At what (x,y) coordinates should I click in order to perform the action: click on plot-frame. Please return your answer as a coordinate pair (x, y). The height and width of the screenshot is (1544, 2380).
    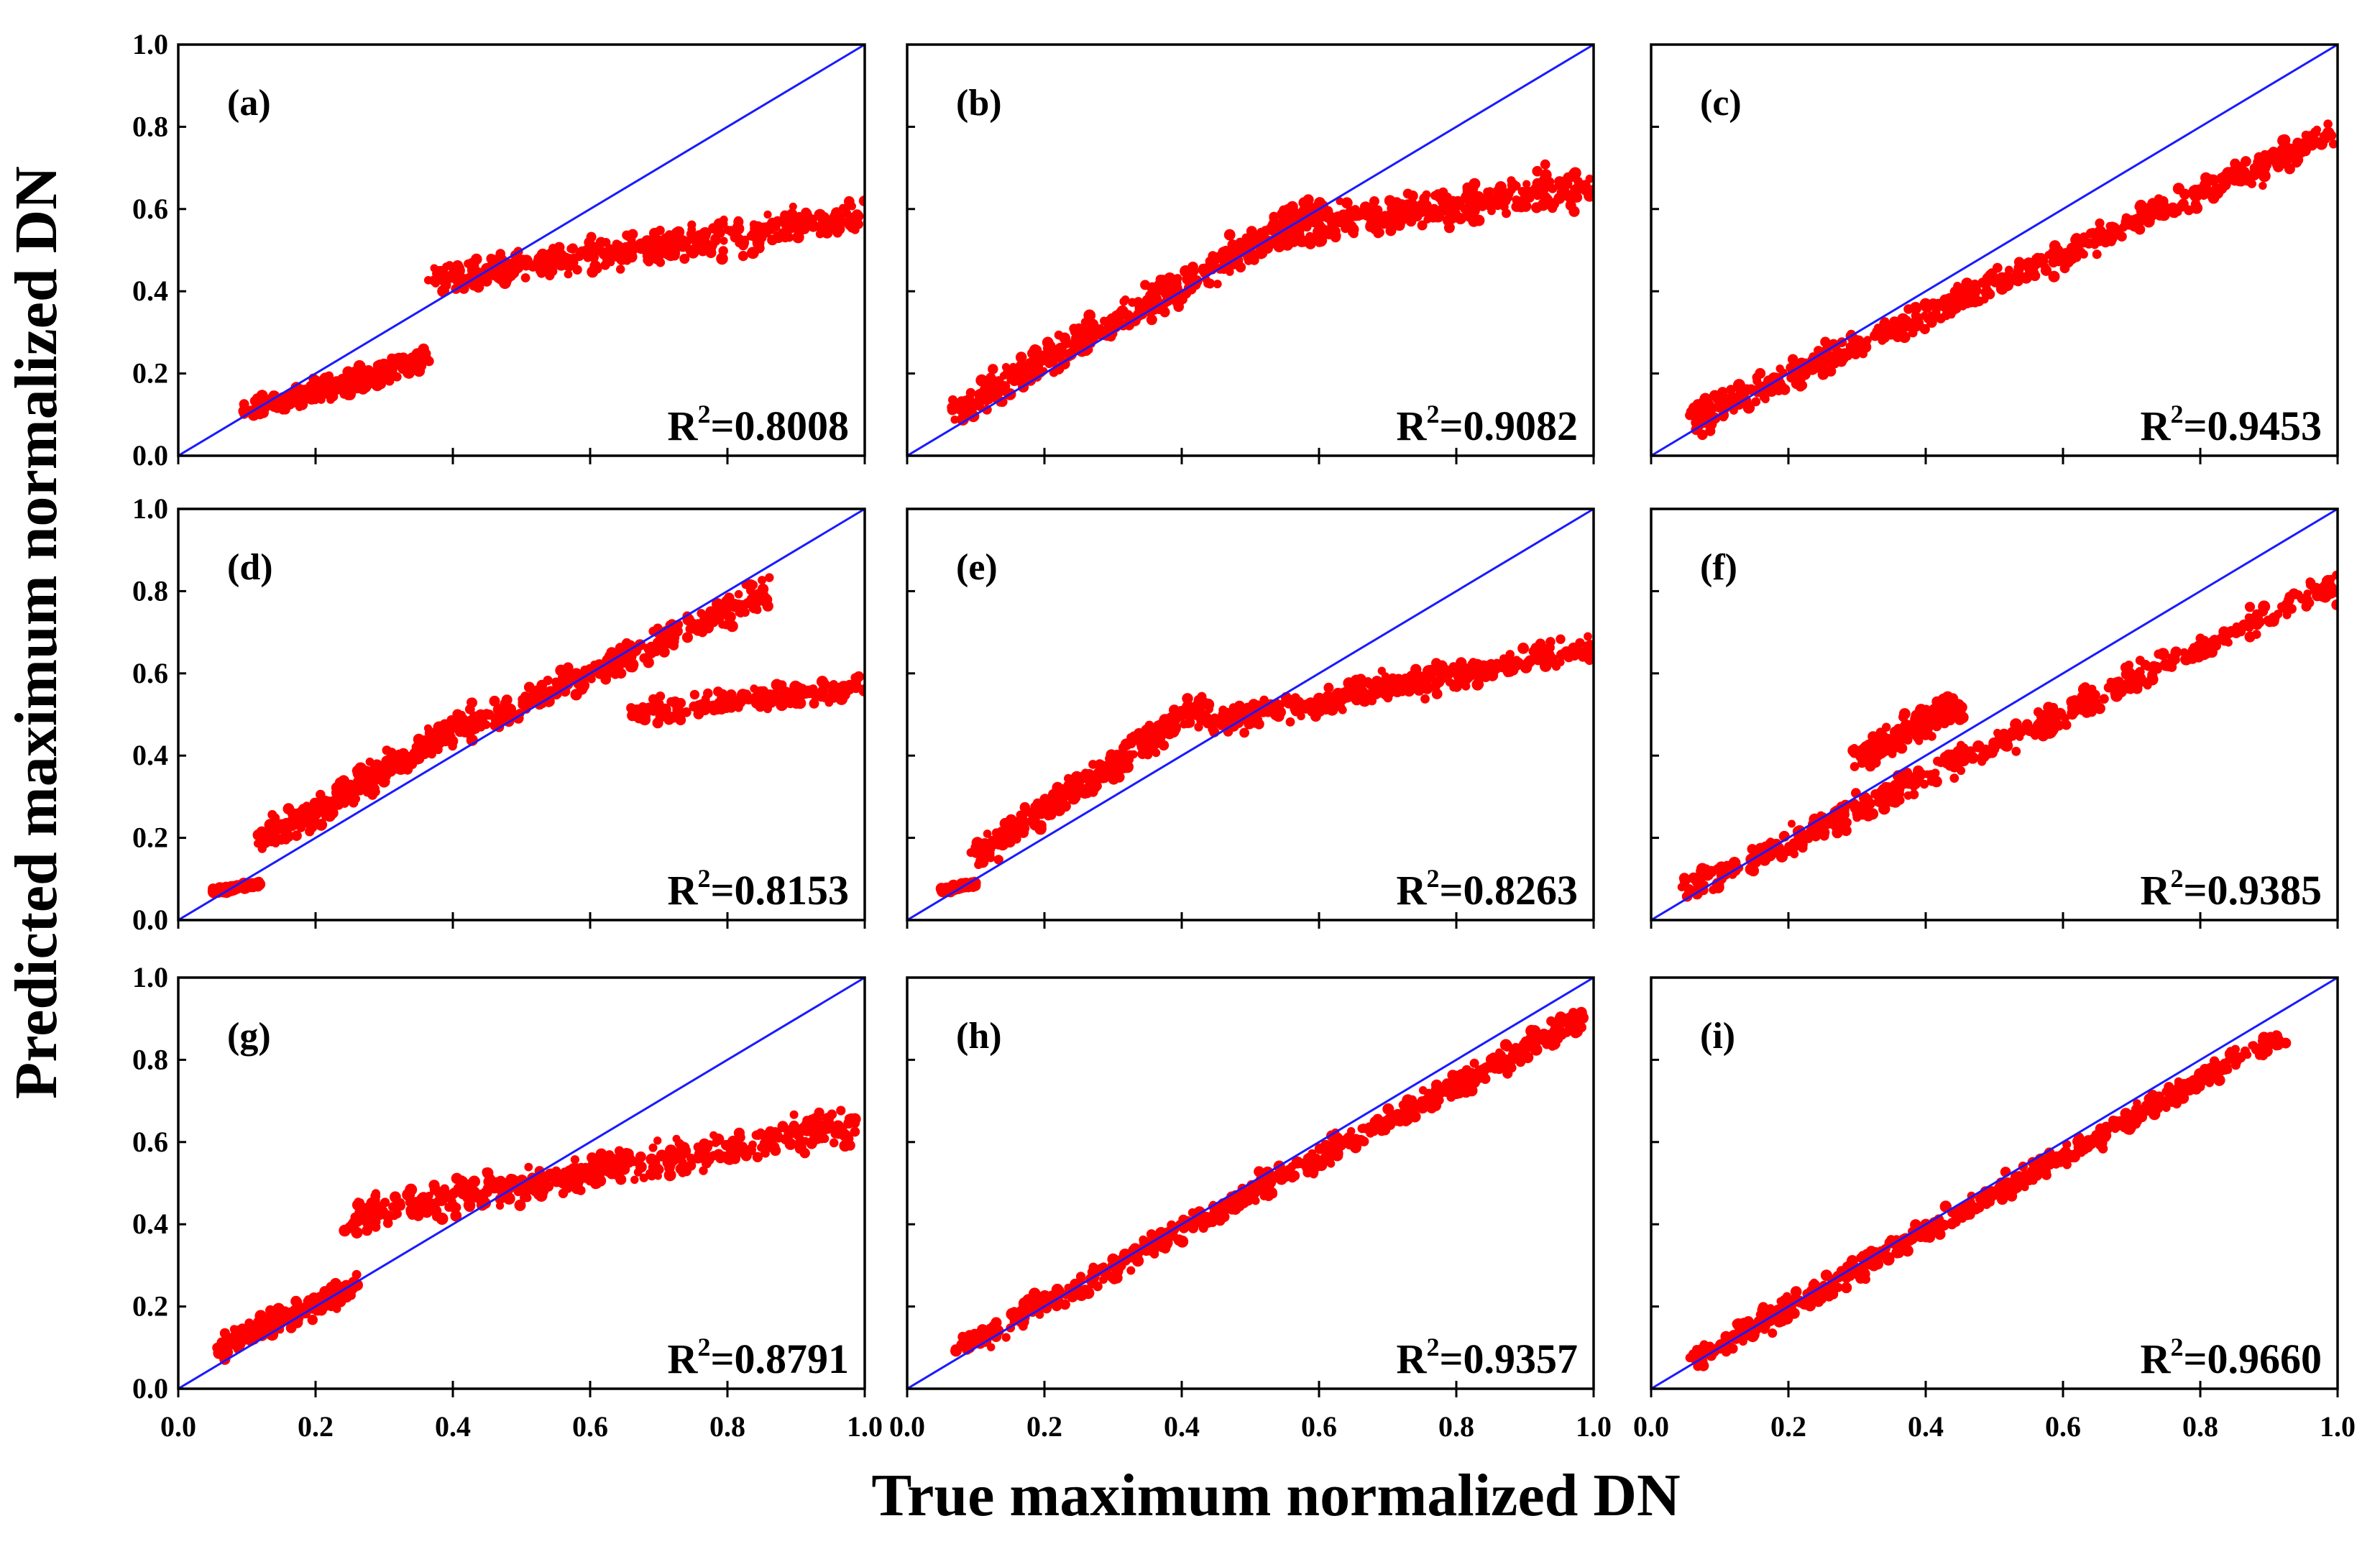
    Looking at the image, I should click on (521, 714).